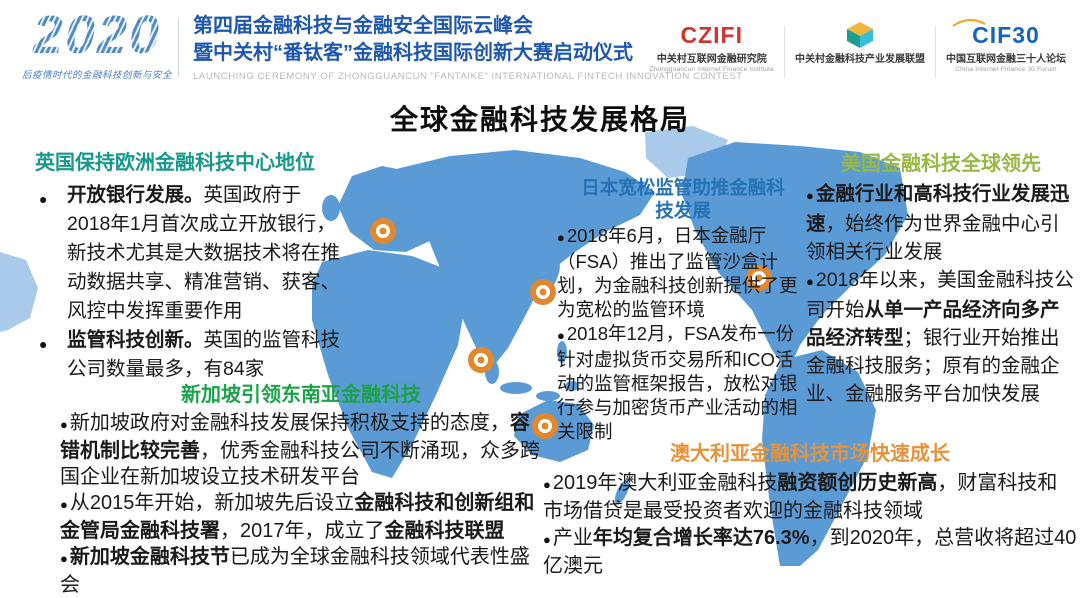  Describe the element at coordinates (97, 35) in the screenshot. I see `year-2020-wordmark: 2020` at that location.